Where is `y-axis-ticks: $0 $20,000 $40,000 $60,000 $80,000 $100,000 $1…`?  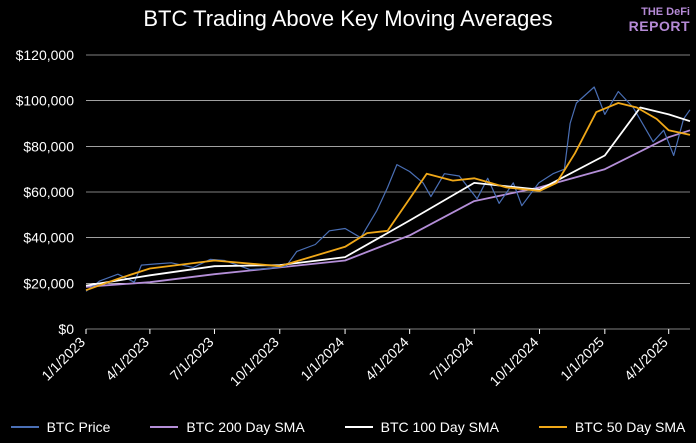 y-axis-ticks: $0 $20,000 $40,000 $60,000 $80,000 $100,000 $1… is located at coordinates (45, 192).